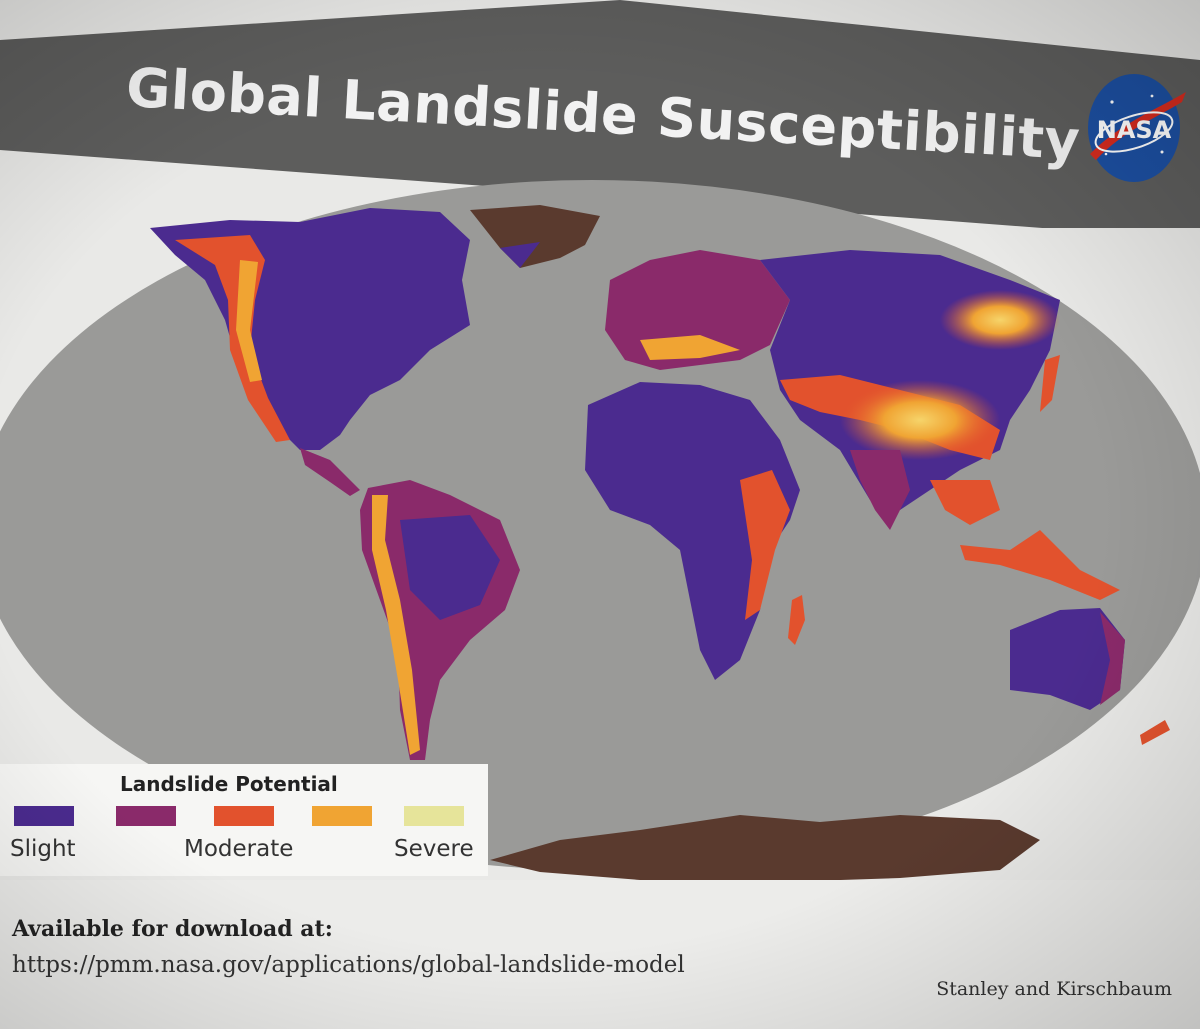 The height and width of the screenshot is (1029, 1200). What do you see at coordinates (796, 620) in the screenshot?
I see `madagascar` at bounding box center [796, 620].